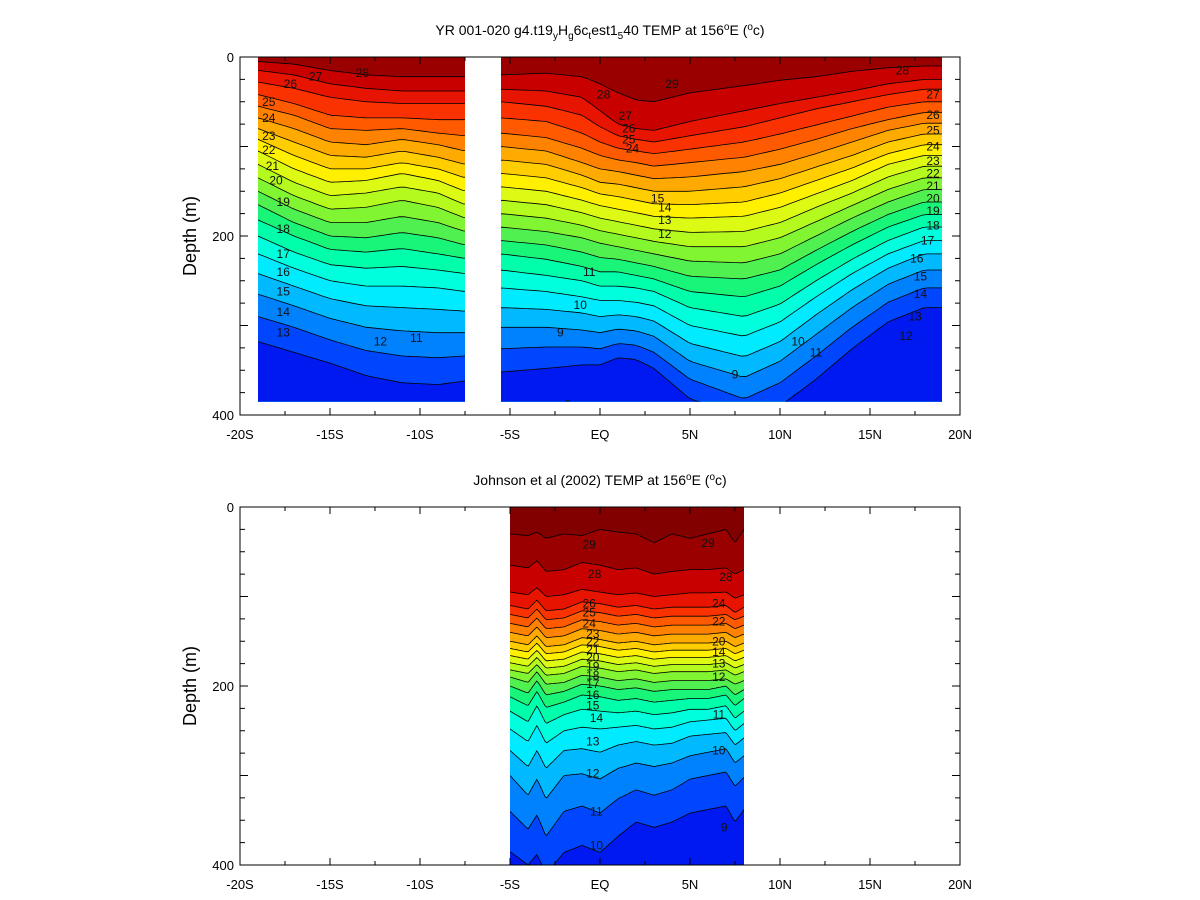 The image size is (1200, 900). Describe the element at coordinates (581, 30) in the screenshot. I see `chart-title-part: 6c` at that location.